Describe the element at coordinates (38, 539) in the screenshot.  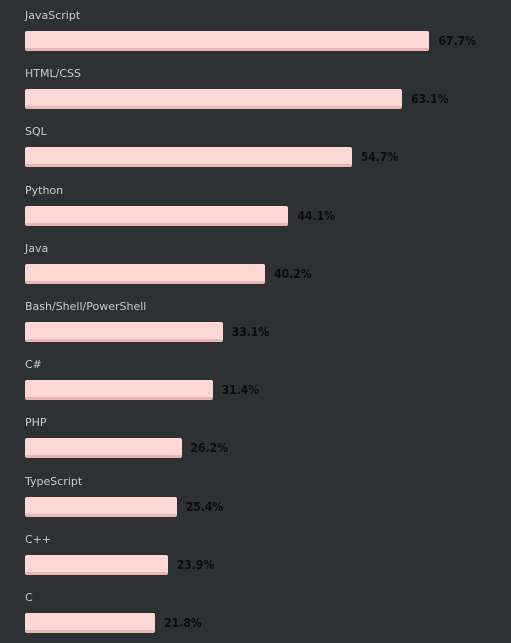
I see `category-label: C++` at that location.